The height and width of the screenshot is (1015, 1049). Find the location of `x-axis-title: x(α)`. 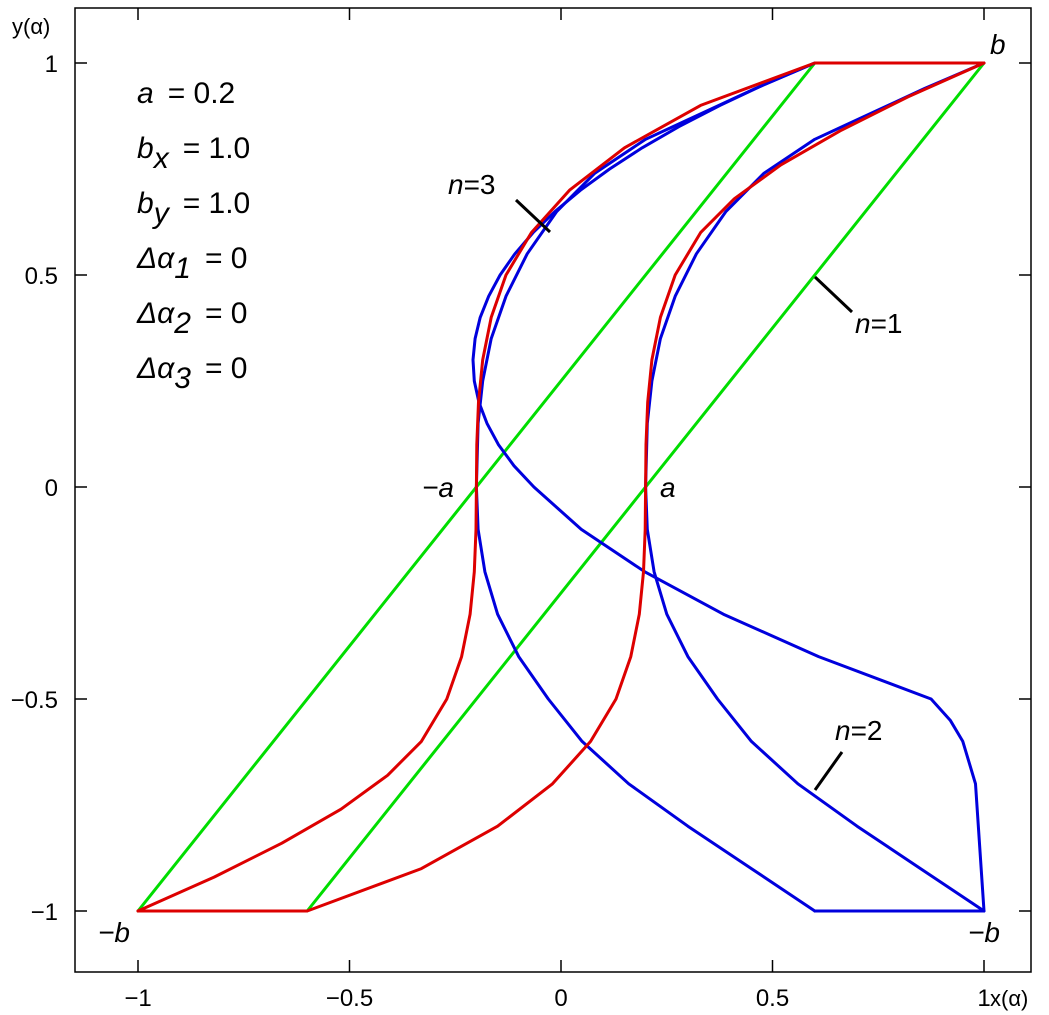

x-axis-title: x(α) is located at coordinates (1009, 998).